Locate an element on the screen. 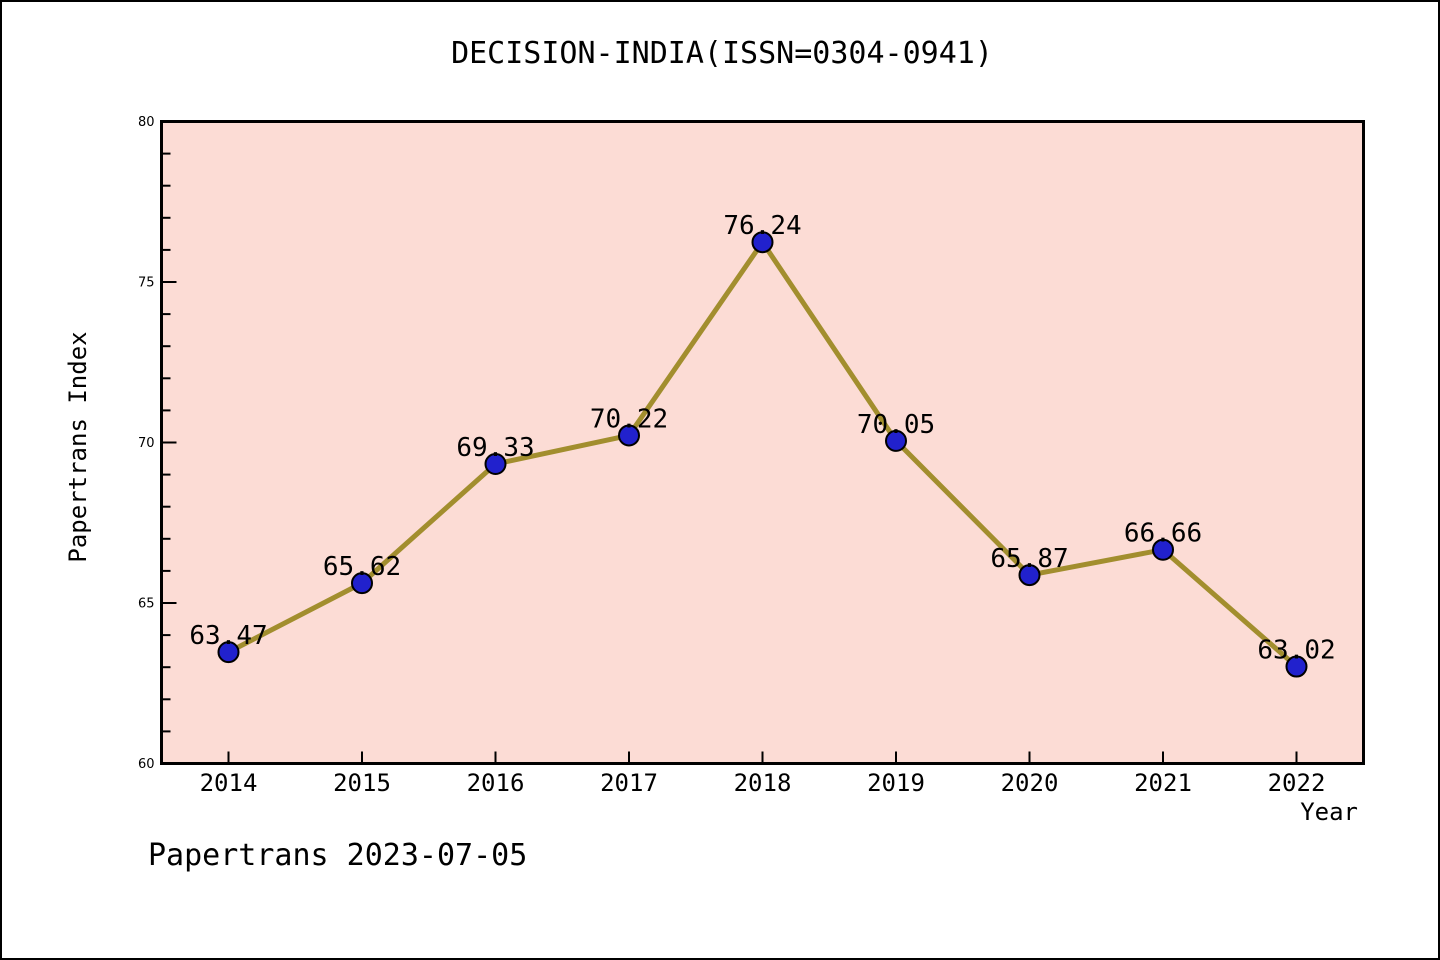 The height and width of the screenshot is (960, 1440). data-point-label: 76.24 is located at coordinates (762, 226).